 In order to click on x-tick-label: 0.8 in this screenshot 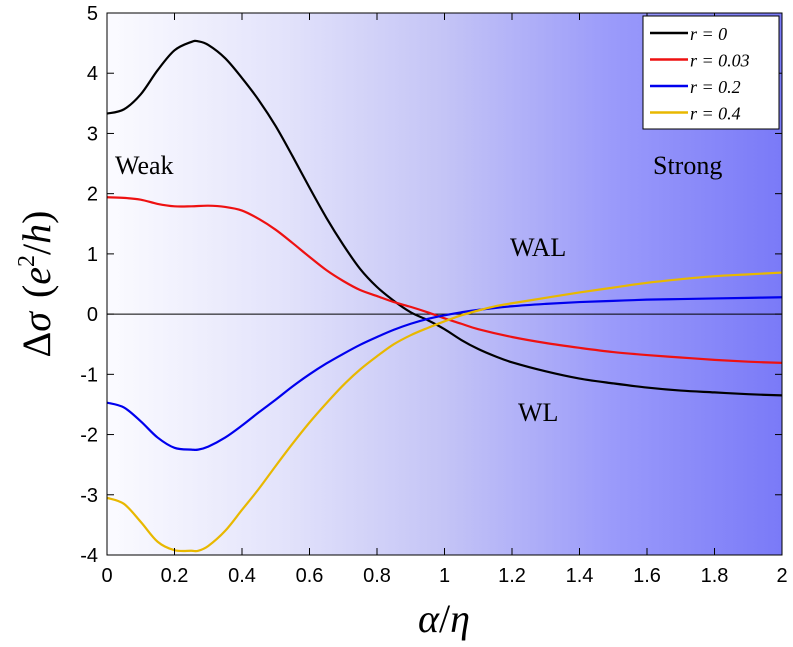, I will do `click(377, 576)`.